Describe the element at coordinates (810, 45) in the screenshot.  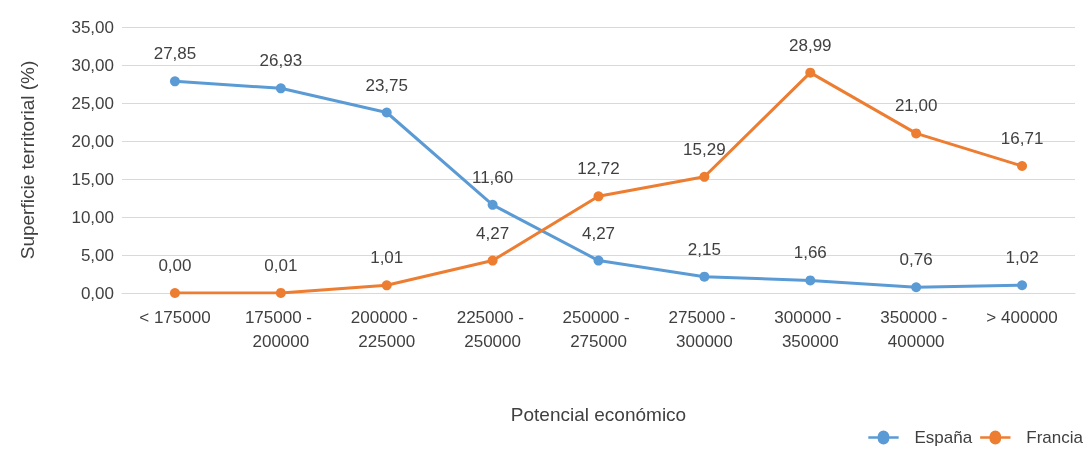
I see `data-label: 28,99` at that location.